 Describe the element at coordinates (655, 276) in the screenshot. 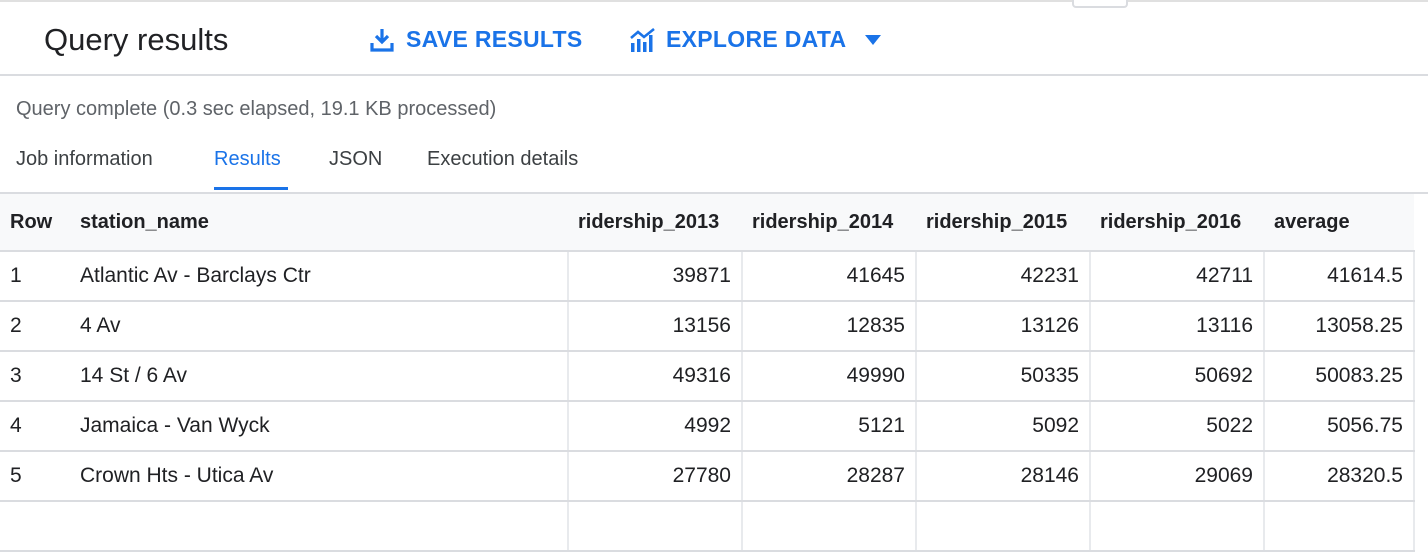

I see `ridership-cell: 39871` at that location.